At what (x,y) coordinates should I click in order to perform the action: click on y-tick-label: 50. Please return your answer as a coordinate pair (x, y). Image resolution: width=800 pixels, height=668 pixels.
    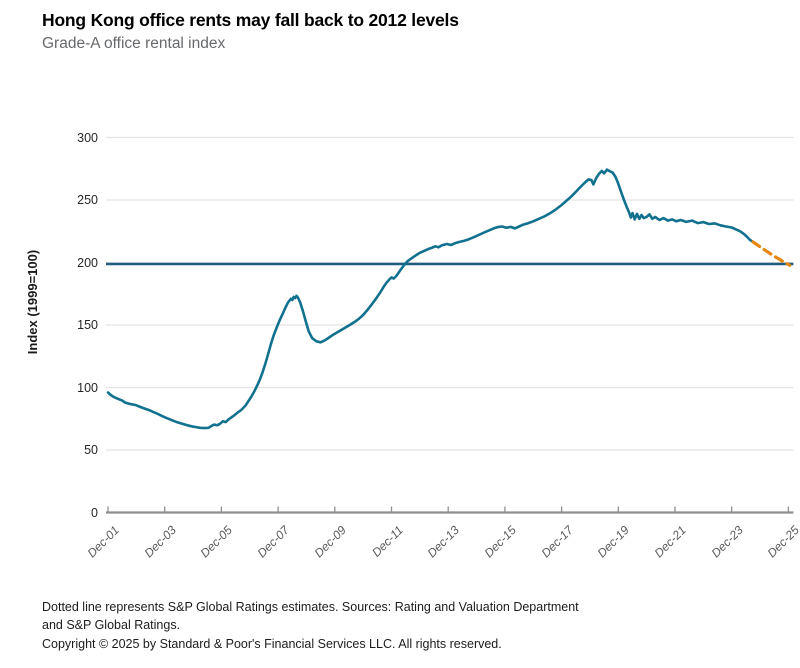
    Looking at the image, I should click on (91, 450).